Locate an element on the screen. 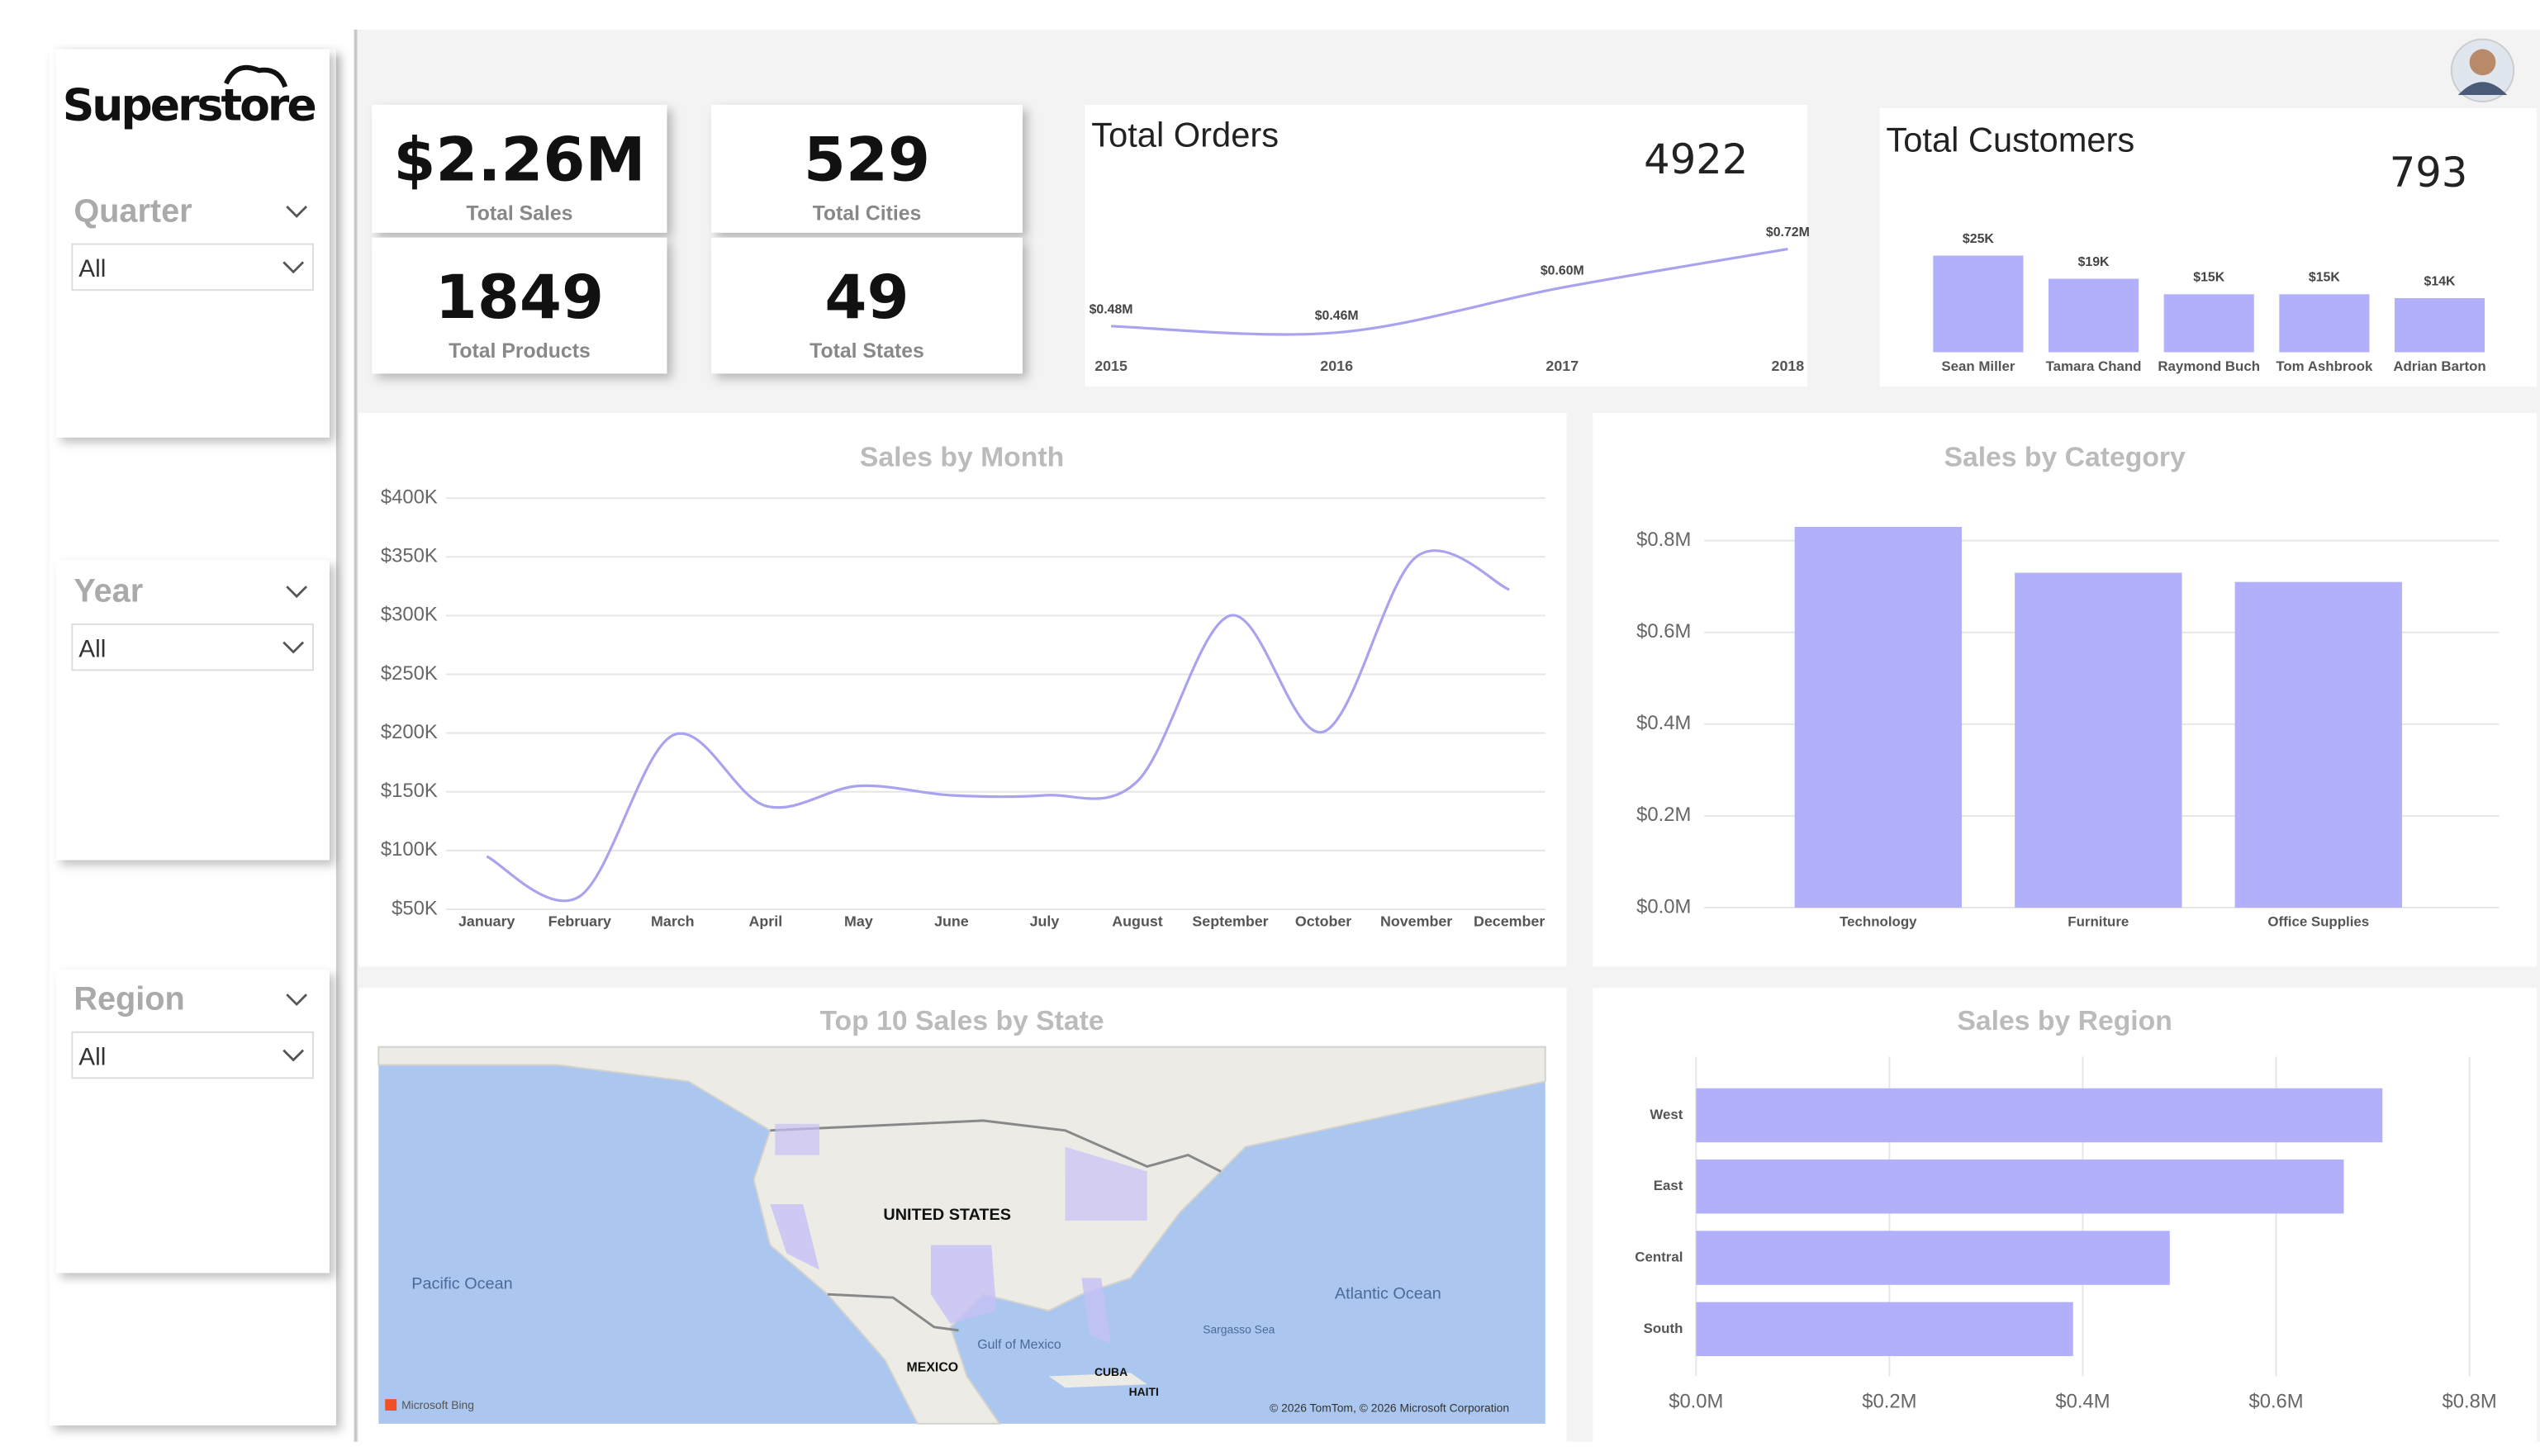 The image size is (2540, 1456). y-tick-label: East is located at coordinates (1668, 1185).